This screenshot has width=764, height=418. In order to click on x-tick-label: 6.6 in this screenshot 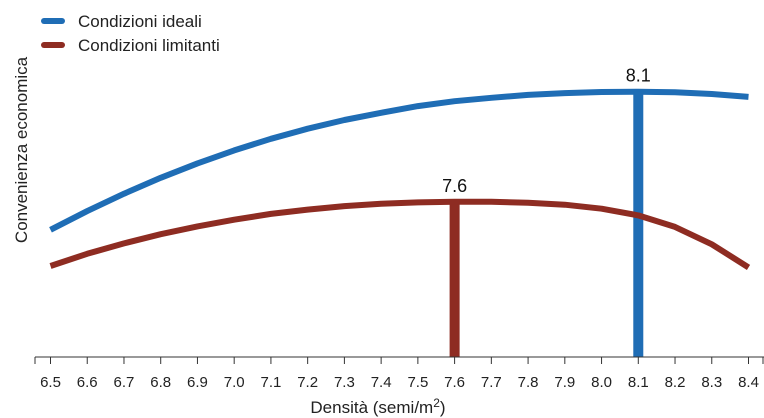, I will do `click(87, 382)`.